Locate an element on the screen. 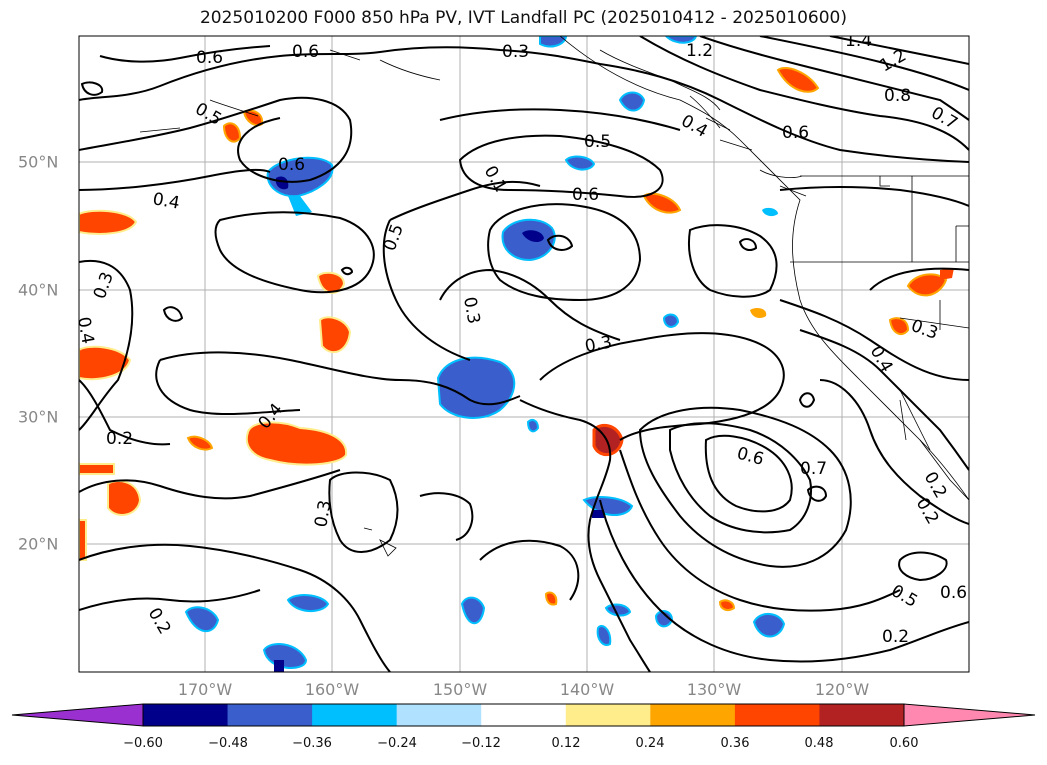  contour-label: 0.8 is located at coordinates (897, 96).